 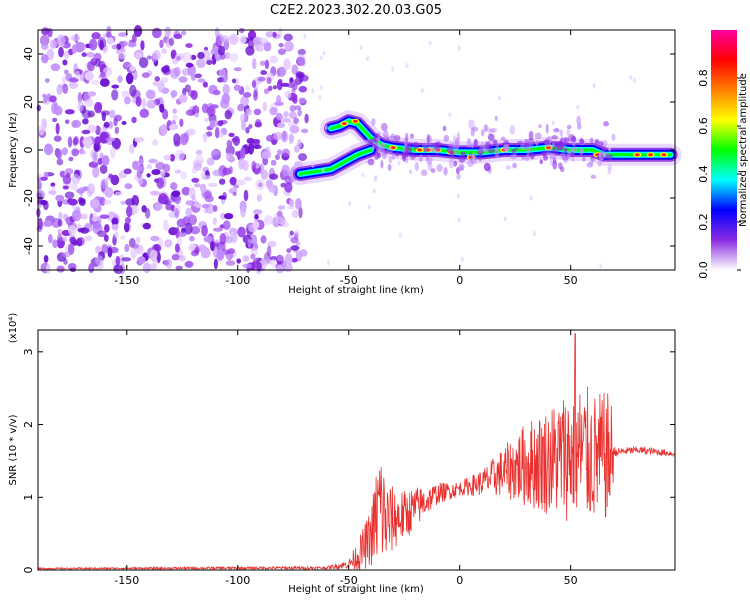 What do you see at coordinates (349, 580) in the screenshot?
I see `snr-xtick-label: -50` at bounding box center [349, 580].